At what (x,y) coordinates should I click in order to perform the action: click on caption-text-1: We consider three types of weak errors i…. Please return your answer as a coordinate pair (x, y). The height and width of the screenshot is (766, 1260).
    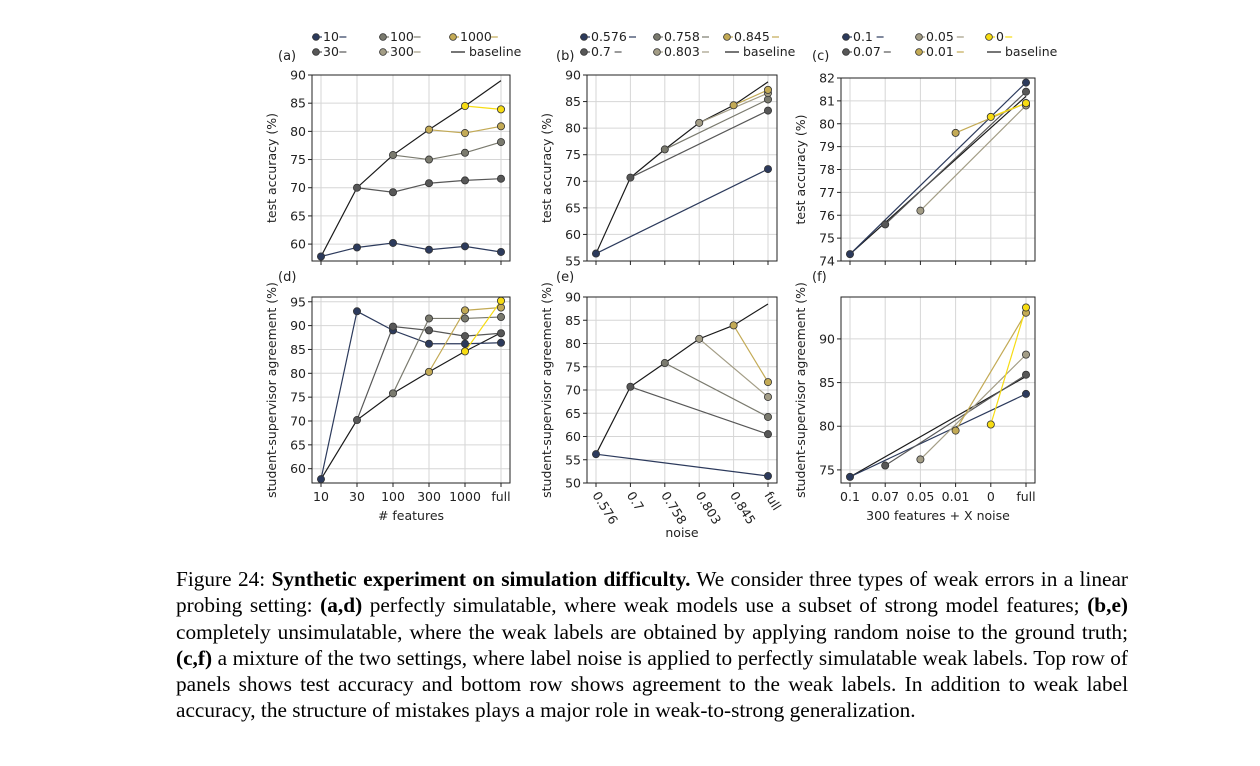
    Looking at the image, I should click on (652, 592).